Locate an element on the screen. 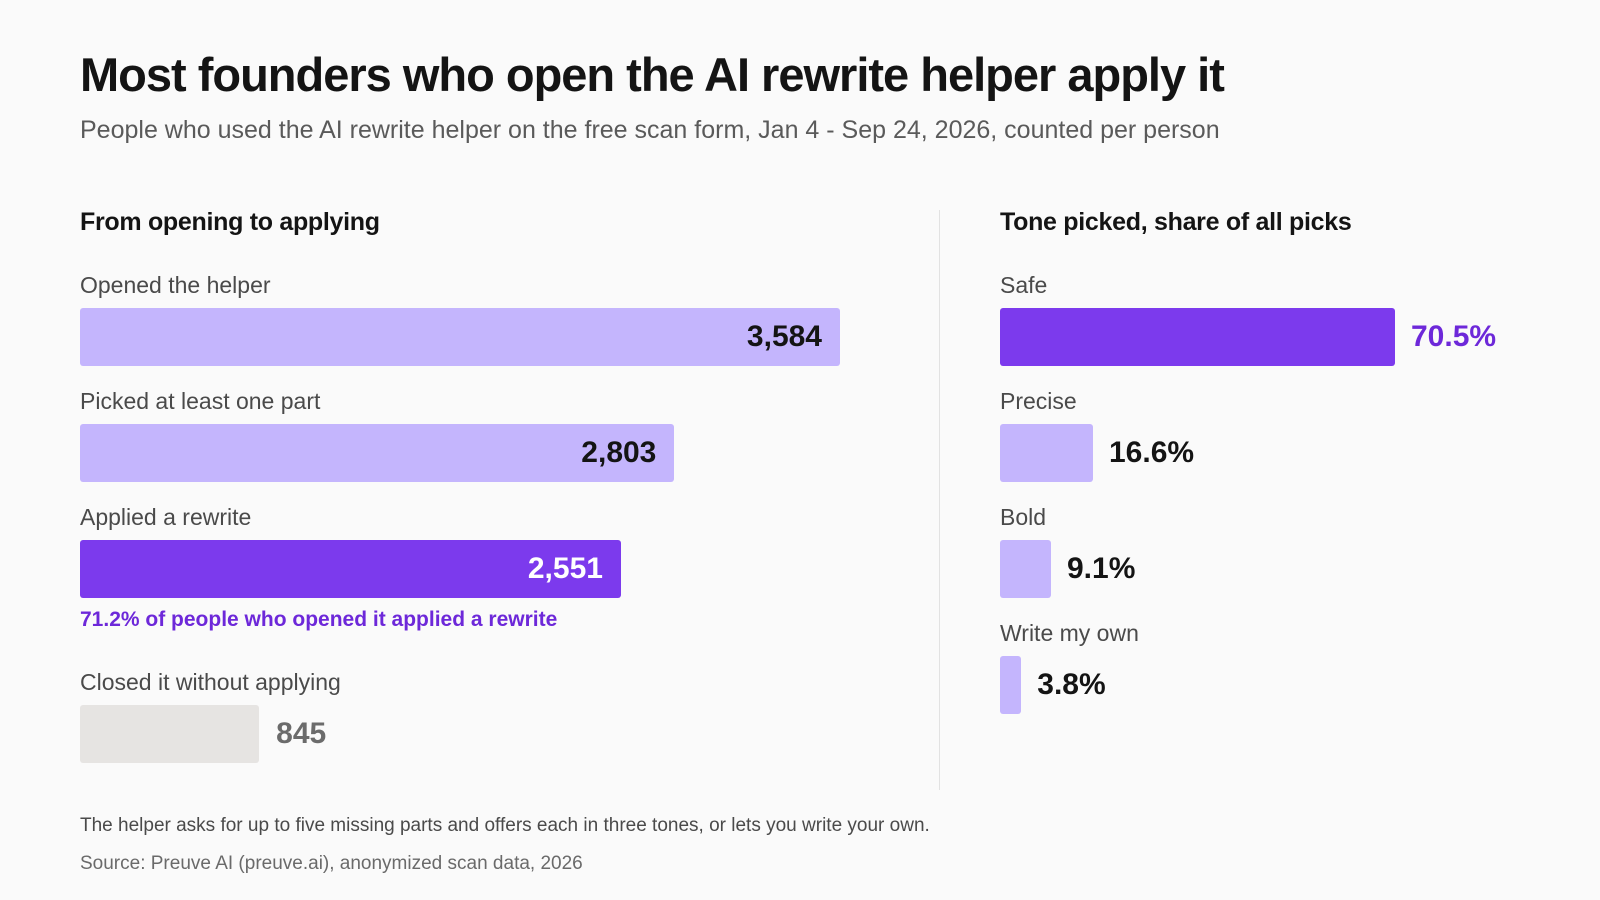  tone-bar-precise is located at coordinates (1046, 453).